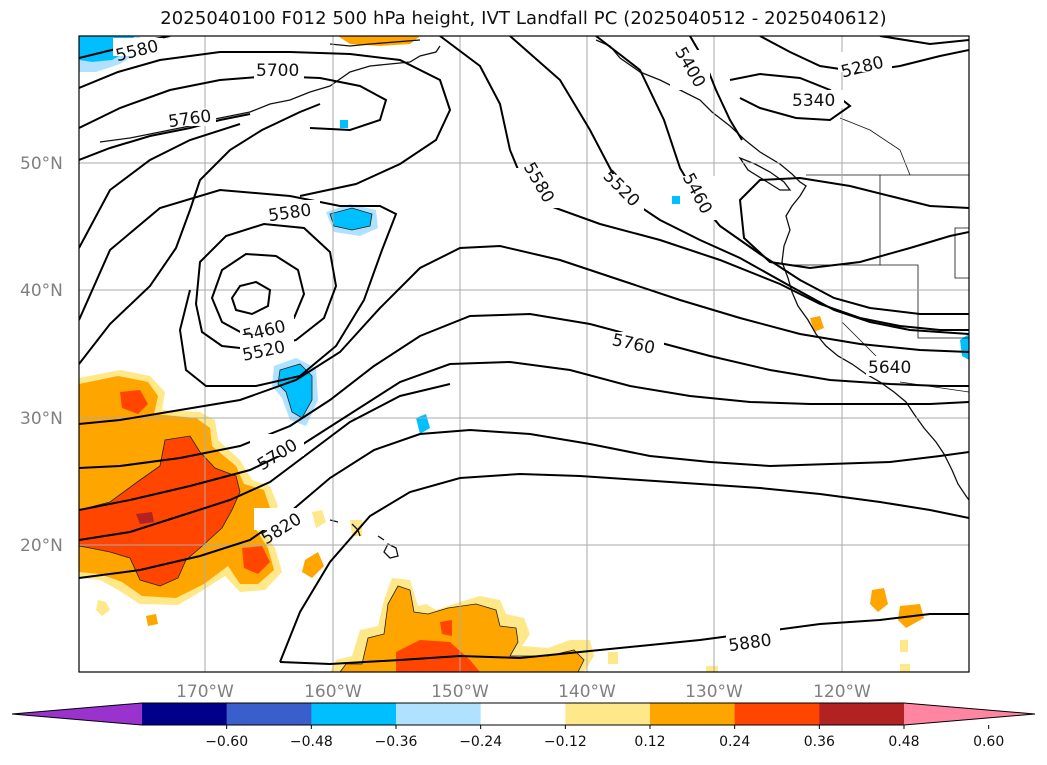  I want to click on lon-label: 160°W, so click(333, 692).